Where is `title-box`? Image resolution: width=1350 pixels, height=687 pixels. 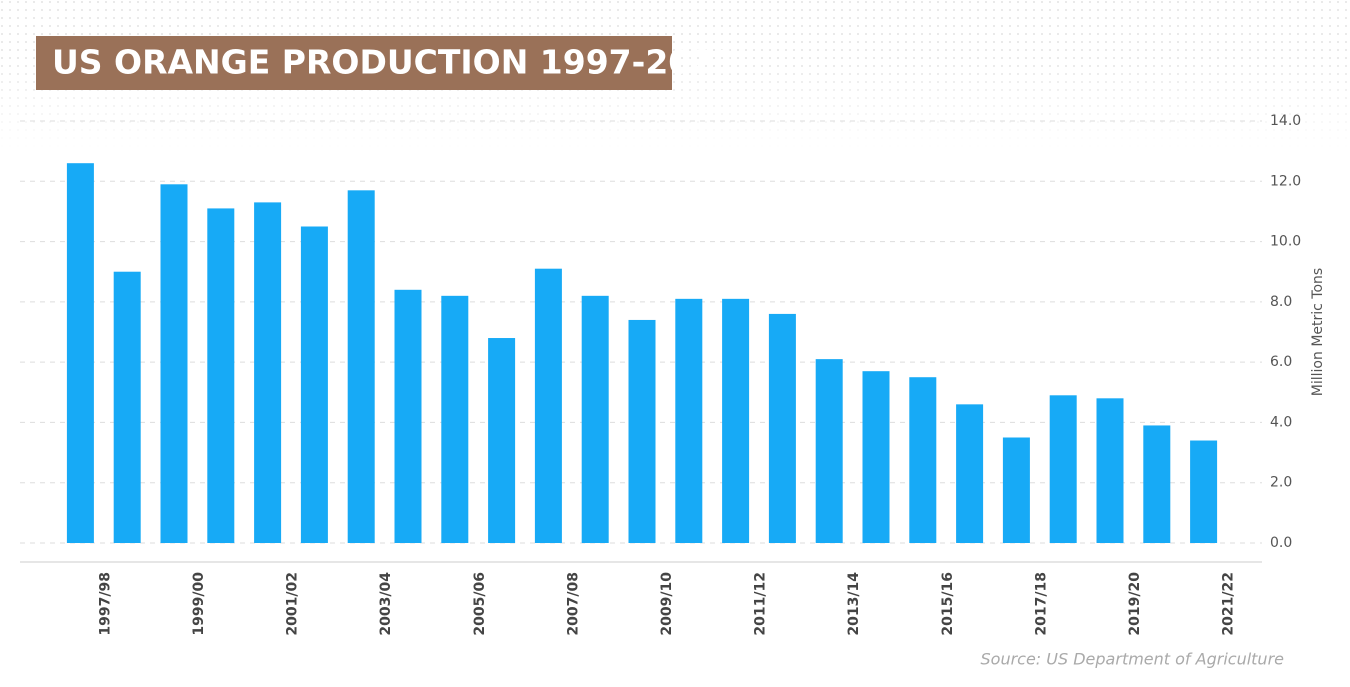 title-box is located at coordinates (354, 63).